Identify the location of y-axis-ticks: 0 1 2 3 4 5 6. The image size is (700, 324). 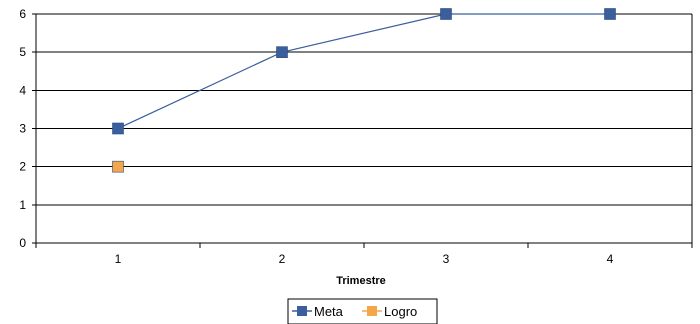
(22, 128).